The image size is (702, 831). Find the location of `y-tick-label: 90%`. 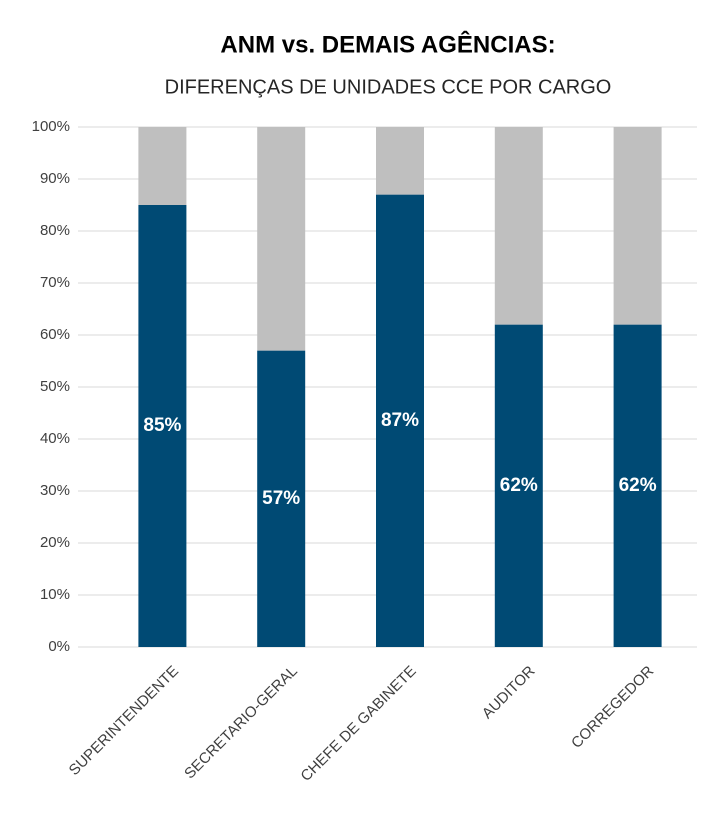

y-tick-label: 90% is located at coordinates (55, 178).